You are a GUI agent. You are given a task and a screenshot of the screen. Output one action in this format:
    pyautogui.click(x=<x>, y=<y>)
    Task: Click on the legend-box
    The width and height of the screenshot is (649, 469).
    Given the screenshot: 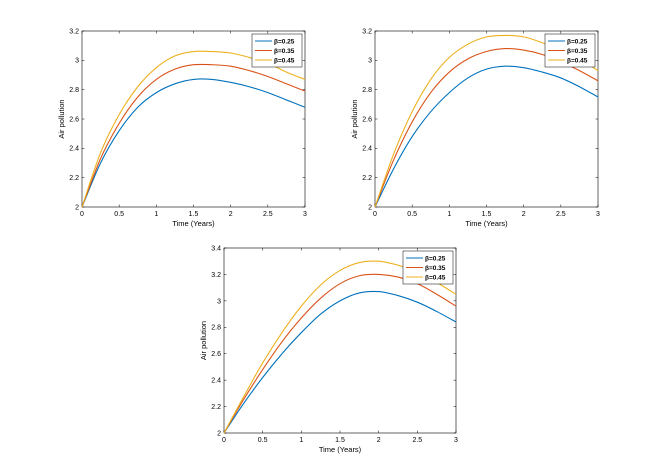 What is the action you would take?
    pyautogui.click(x=277, y=50)
    